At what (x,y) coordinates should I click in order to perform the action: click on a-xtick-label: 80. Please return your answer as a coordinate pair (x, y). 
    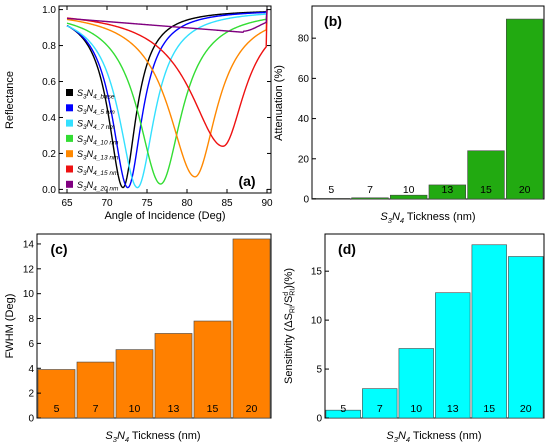
    Looking at the image, I should click on (187, 203).